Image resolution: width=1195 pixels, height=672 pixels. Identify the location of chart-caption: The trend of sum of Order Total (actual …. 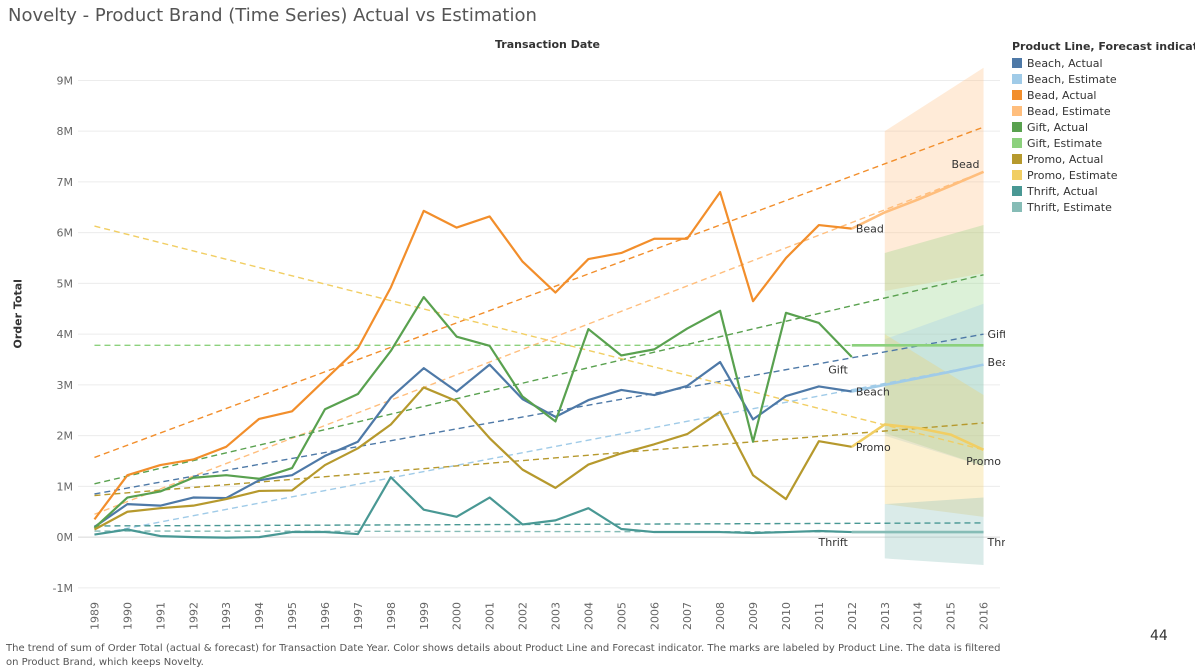
(503, 655).